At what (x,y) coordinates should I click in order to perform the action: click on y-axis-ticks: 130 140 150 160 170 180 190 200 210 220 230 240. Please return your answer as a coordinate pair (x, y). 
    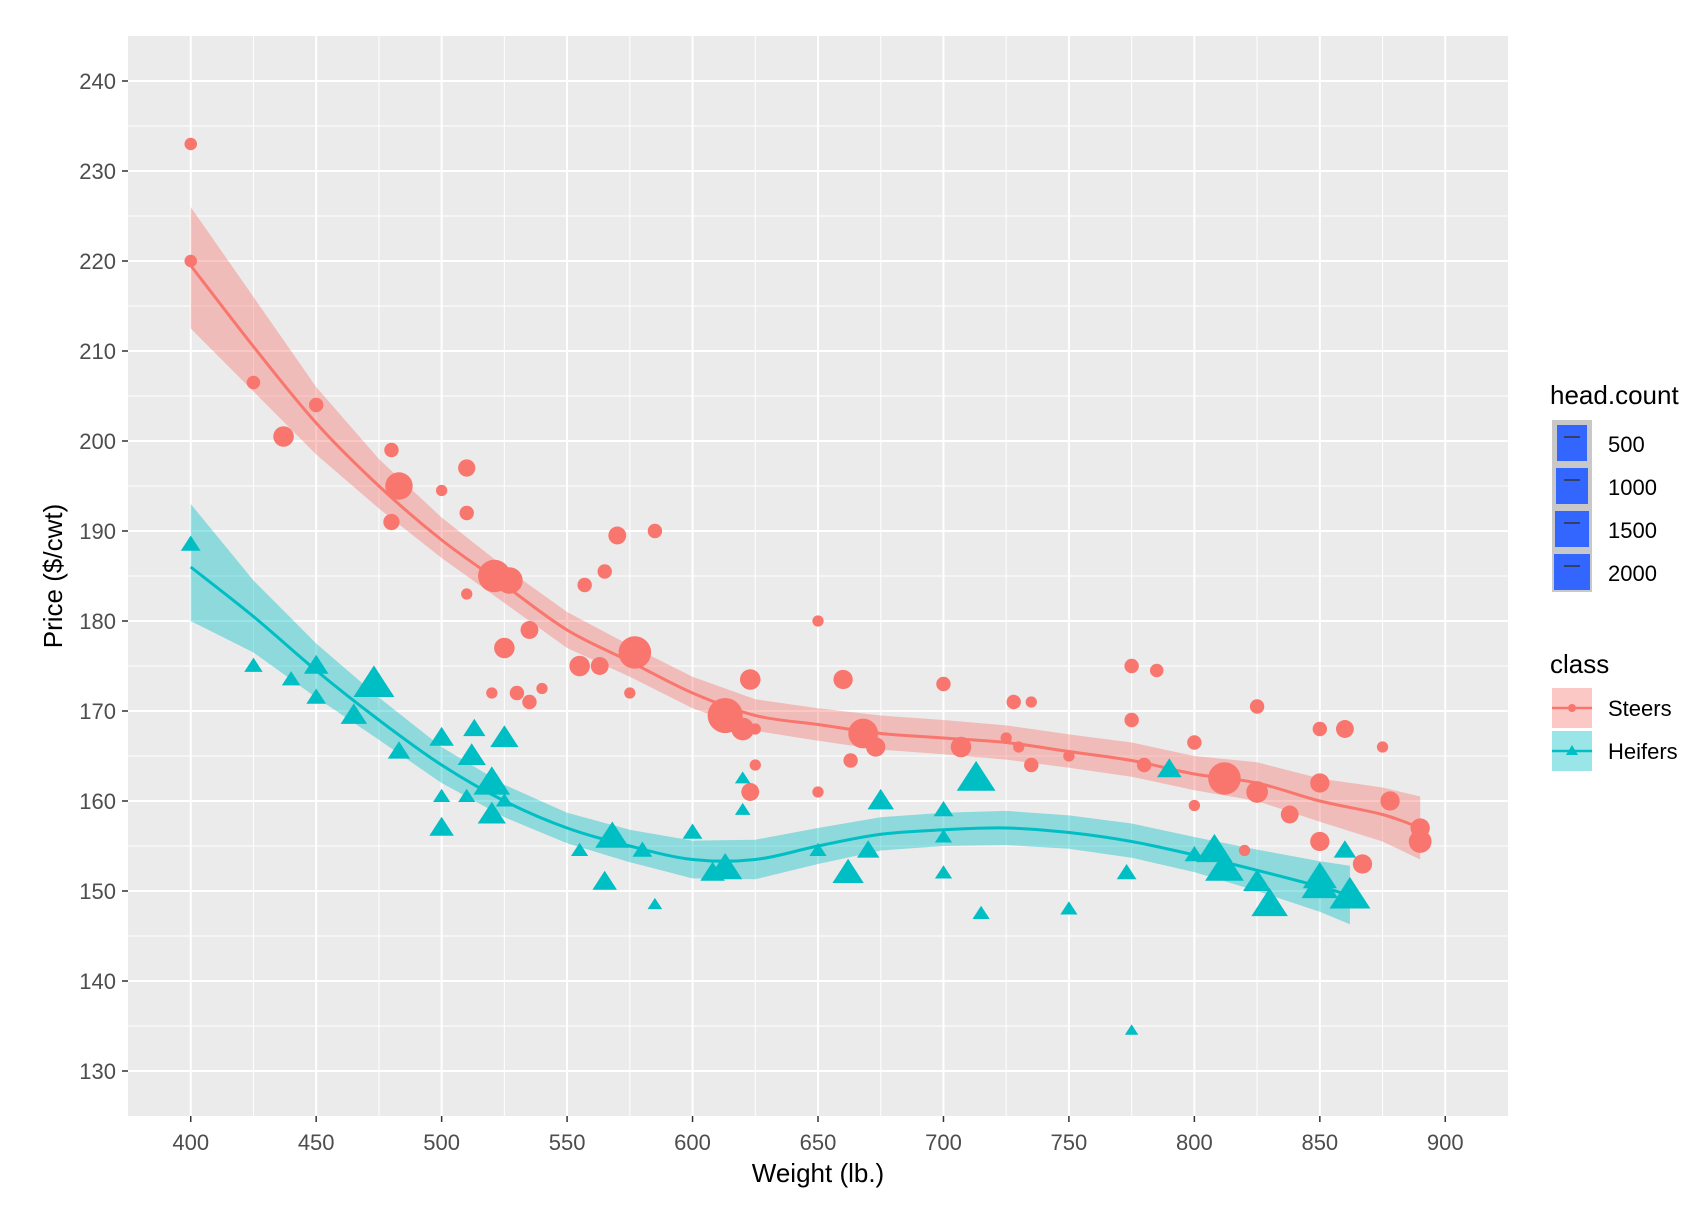
    Looking at the image, I should click on (103, 576).